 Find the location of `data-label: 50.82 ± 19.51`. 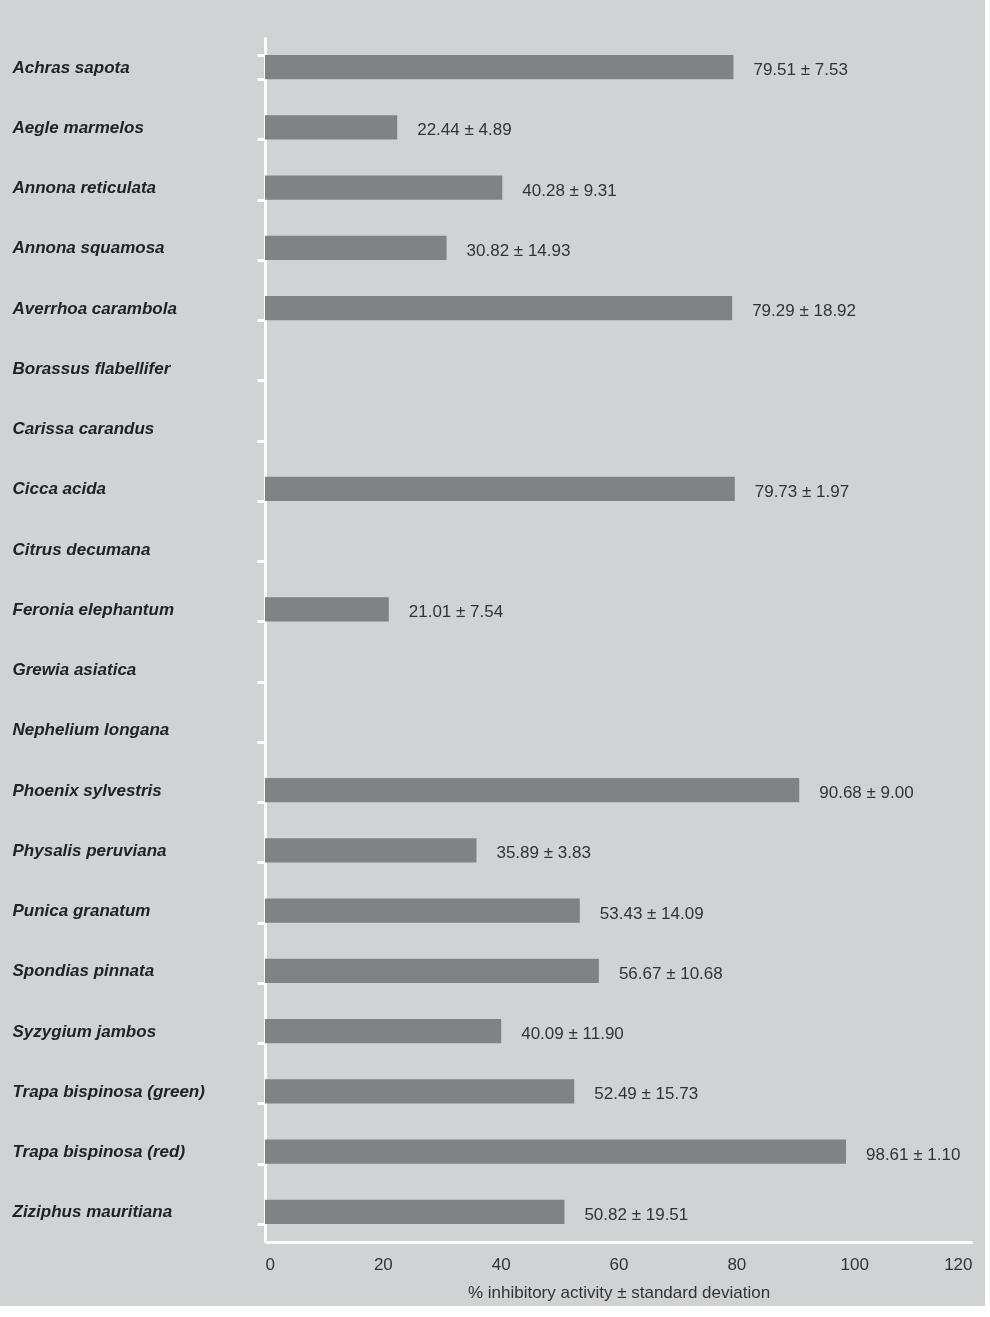

data-label: 50.82 ± 19.51 is located at coordinates (636, 1214).